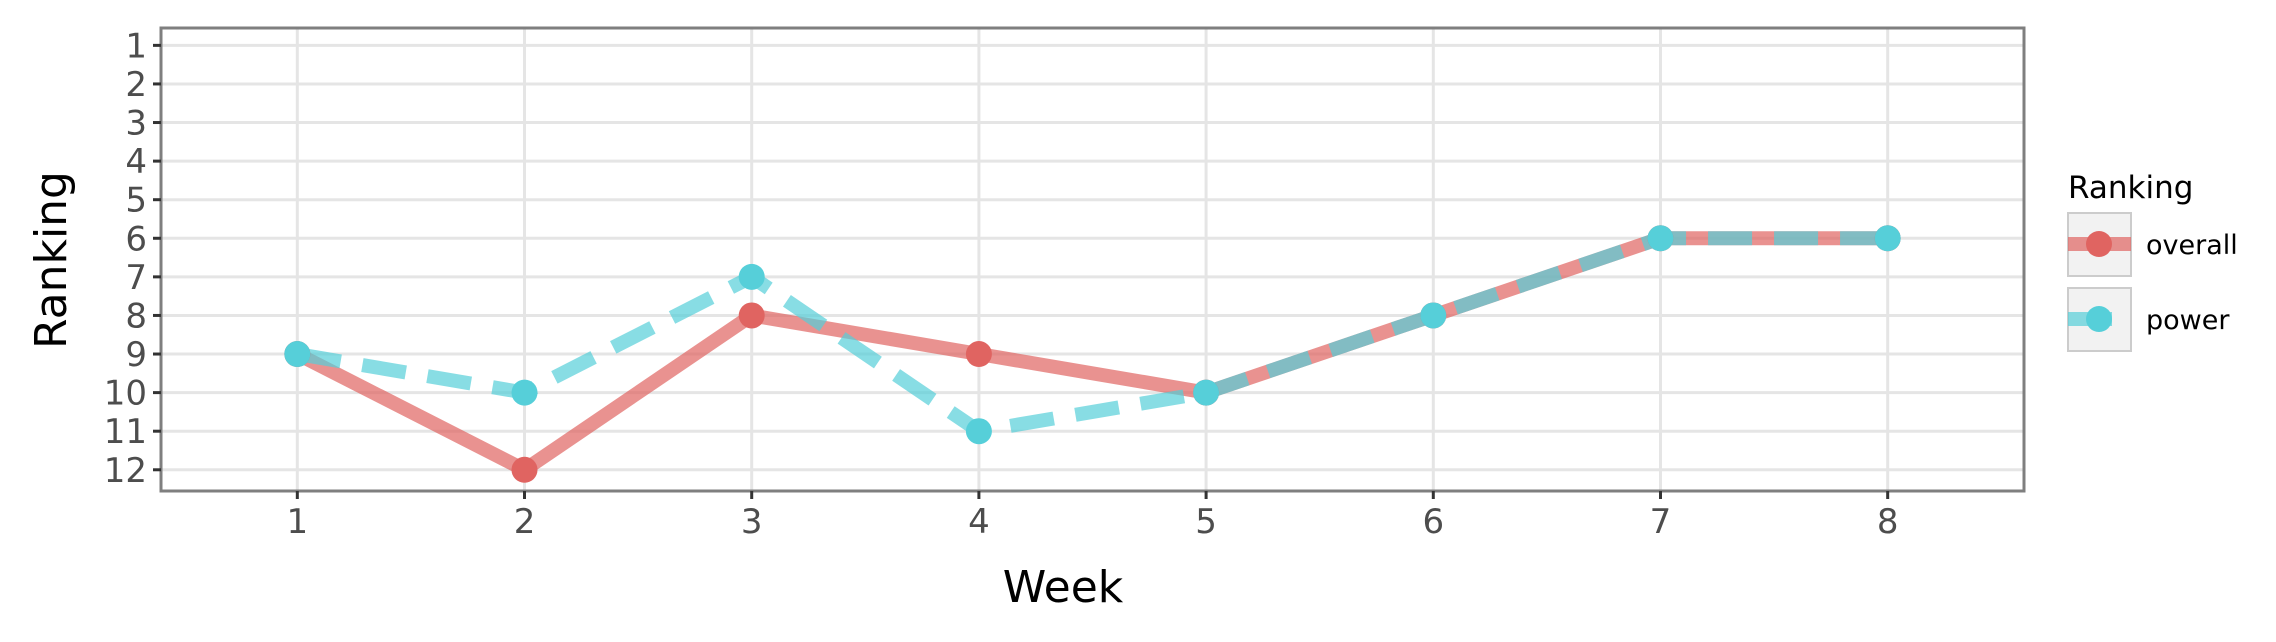  What do you see at coordinates (752, 522) in the screenshot?
I see `x-tick-label: 3` at bounding box center [752, 522].